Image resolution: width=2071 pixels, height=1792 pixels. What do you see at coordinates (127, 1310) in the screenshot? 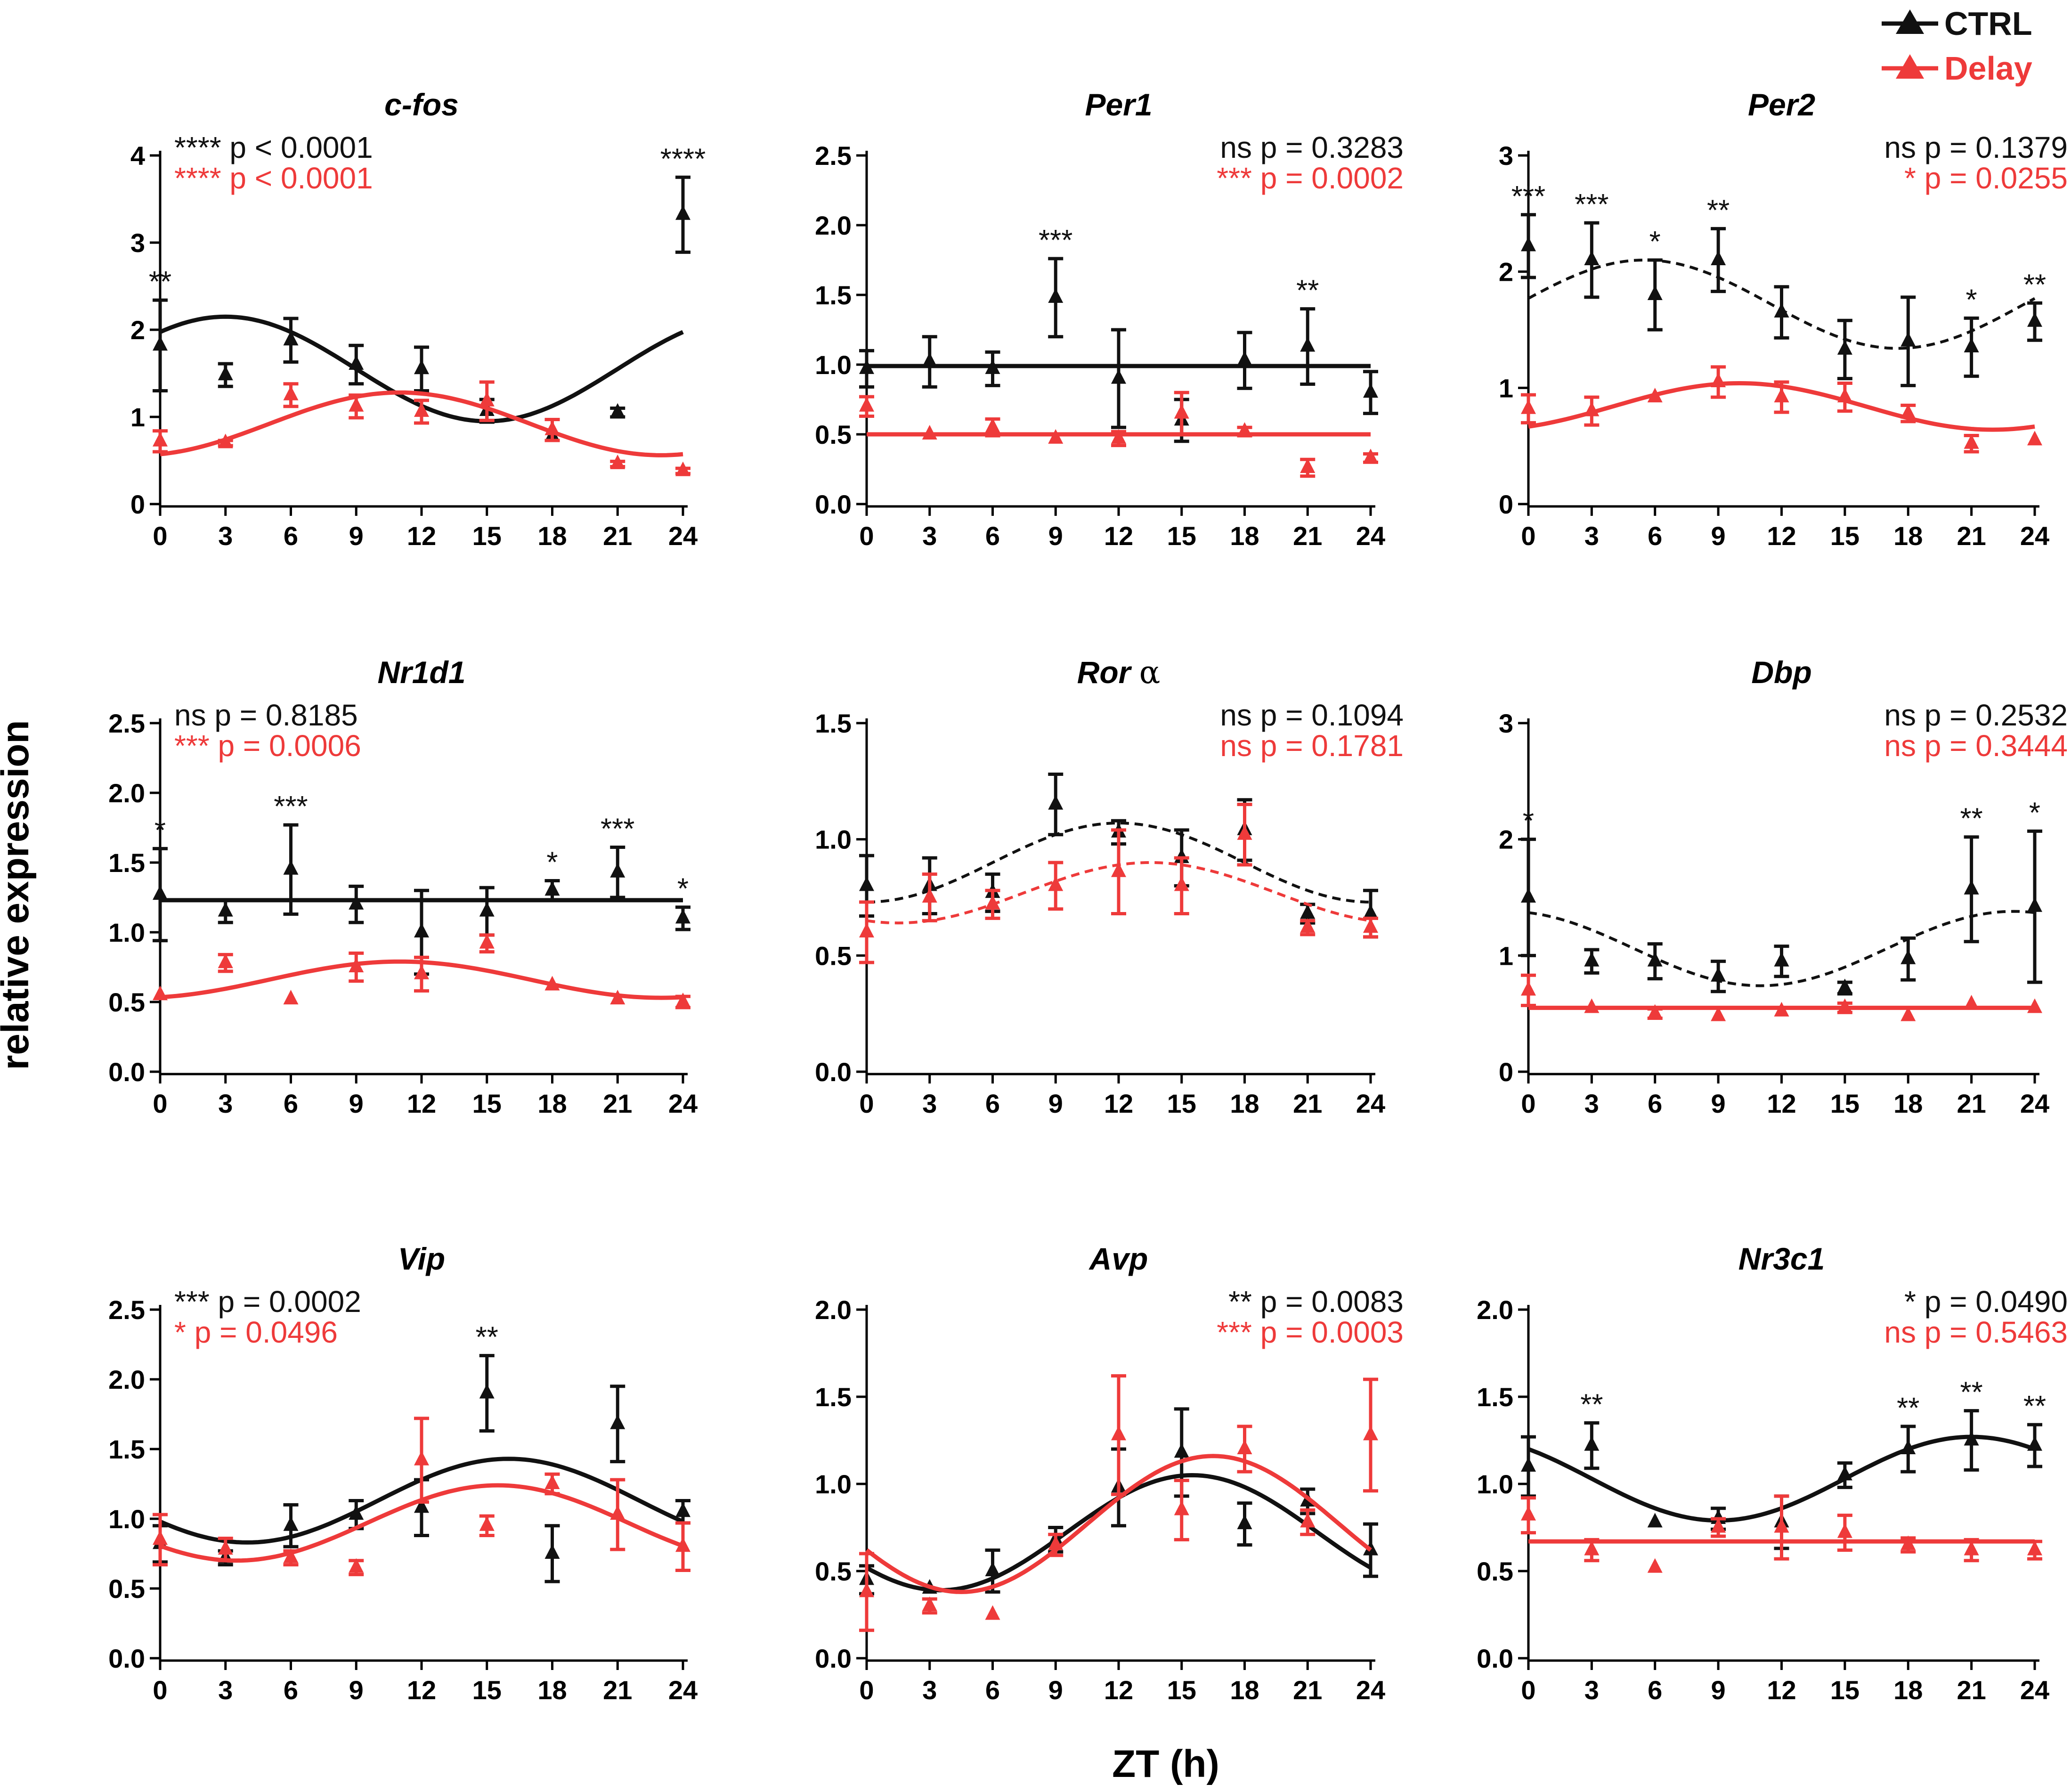
I see `y-tick-label: 2.5` at bounding box center [127, 1310].